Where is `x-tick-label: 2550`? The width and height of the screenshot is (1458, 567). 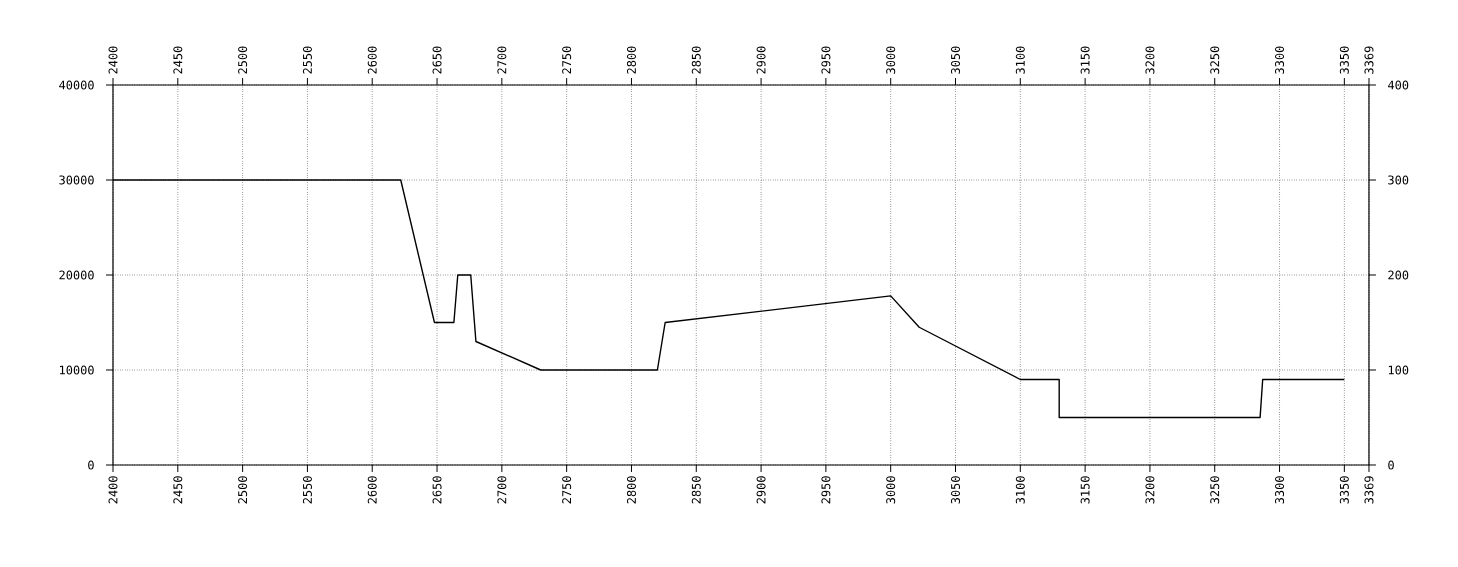
x-tick-label: 2550 is located at coordinates (307, 60).